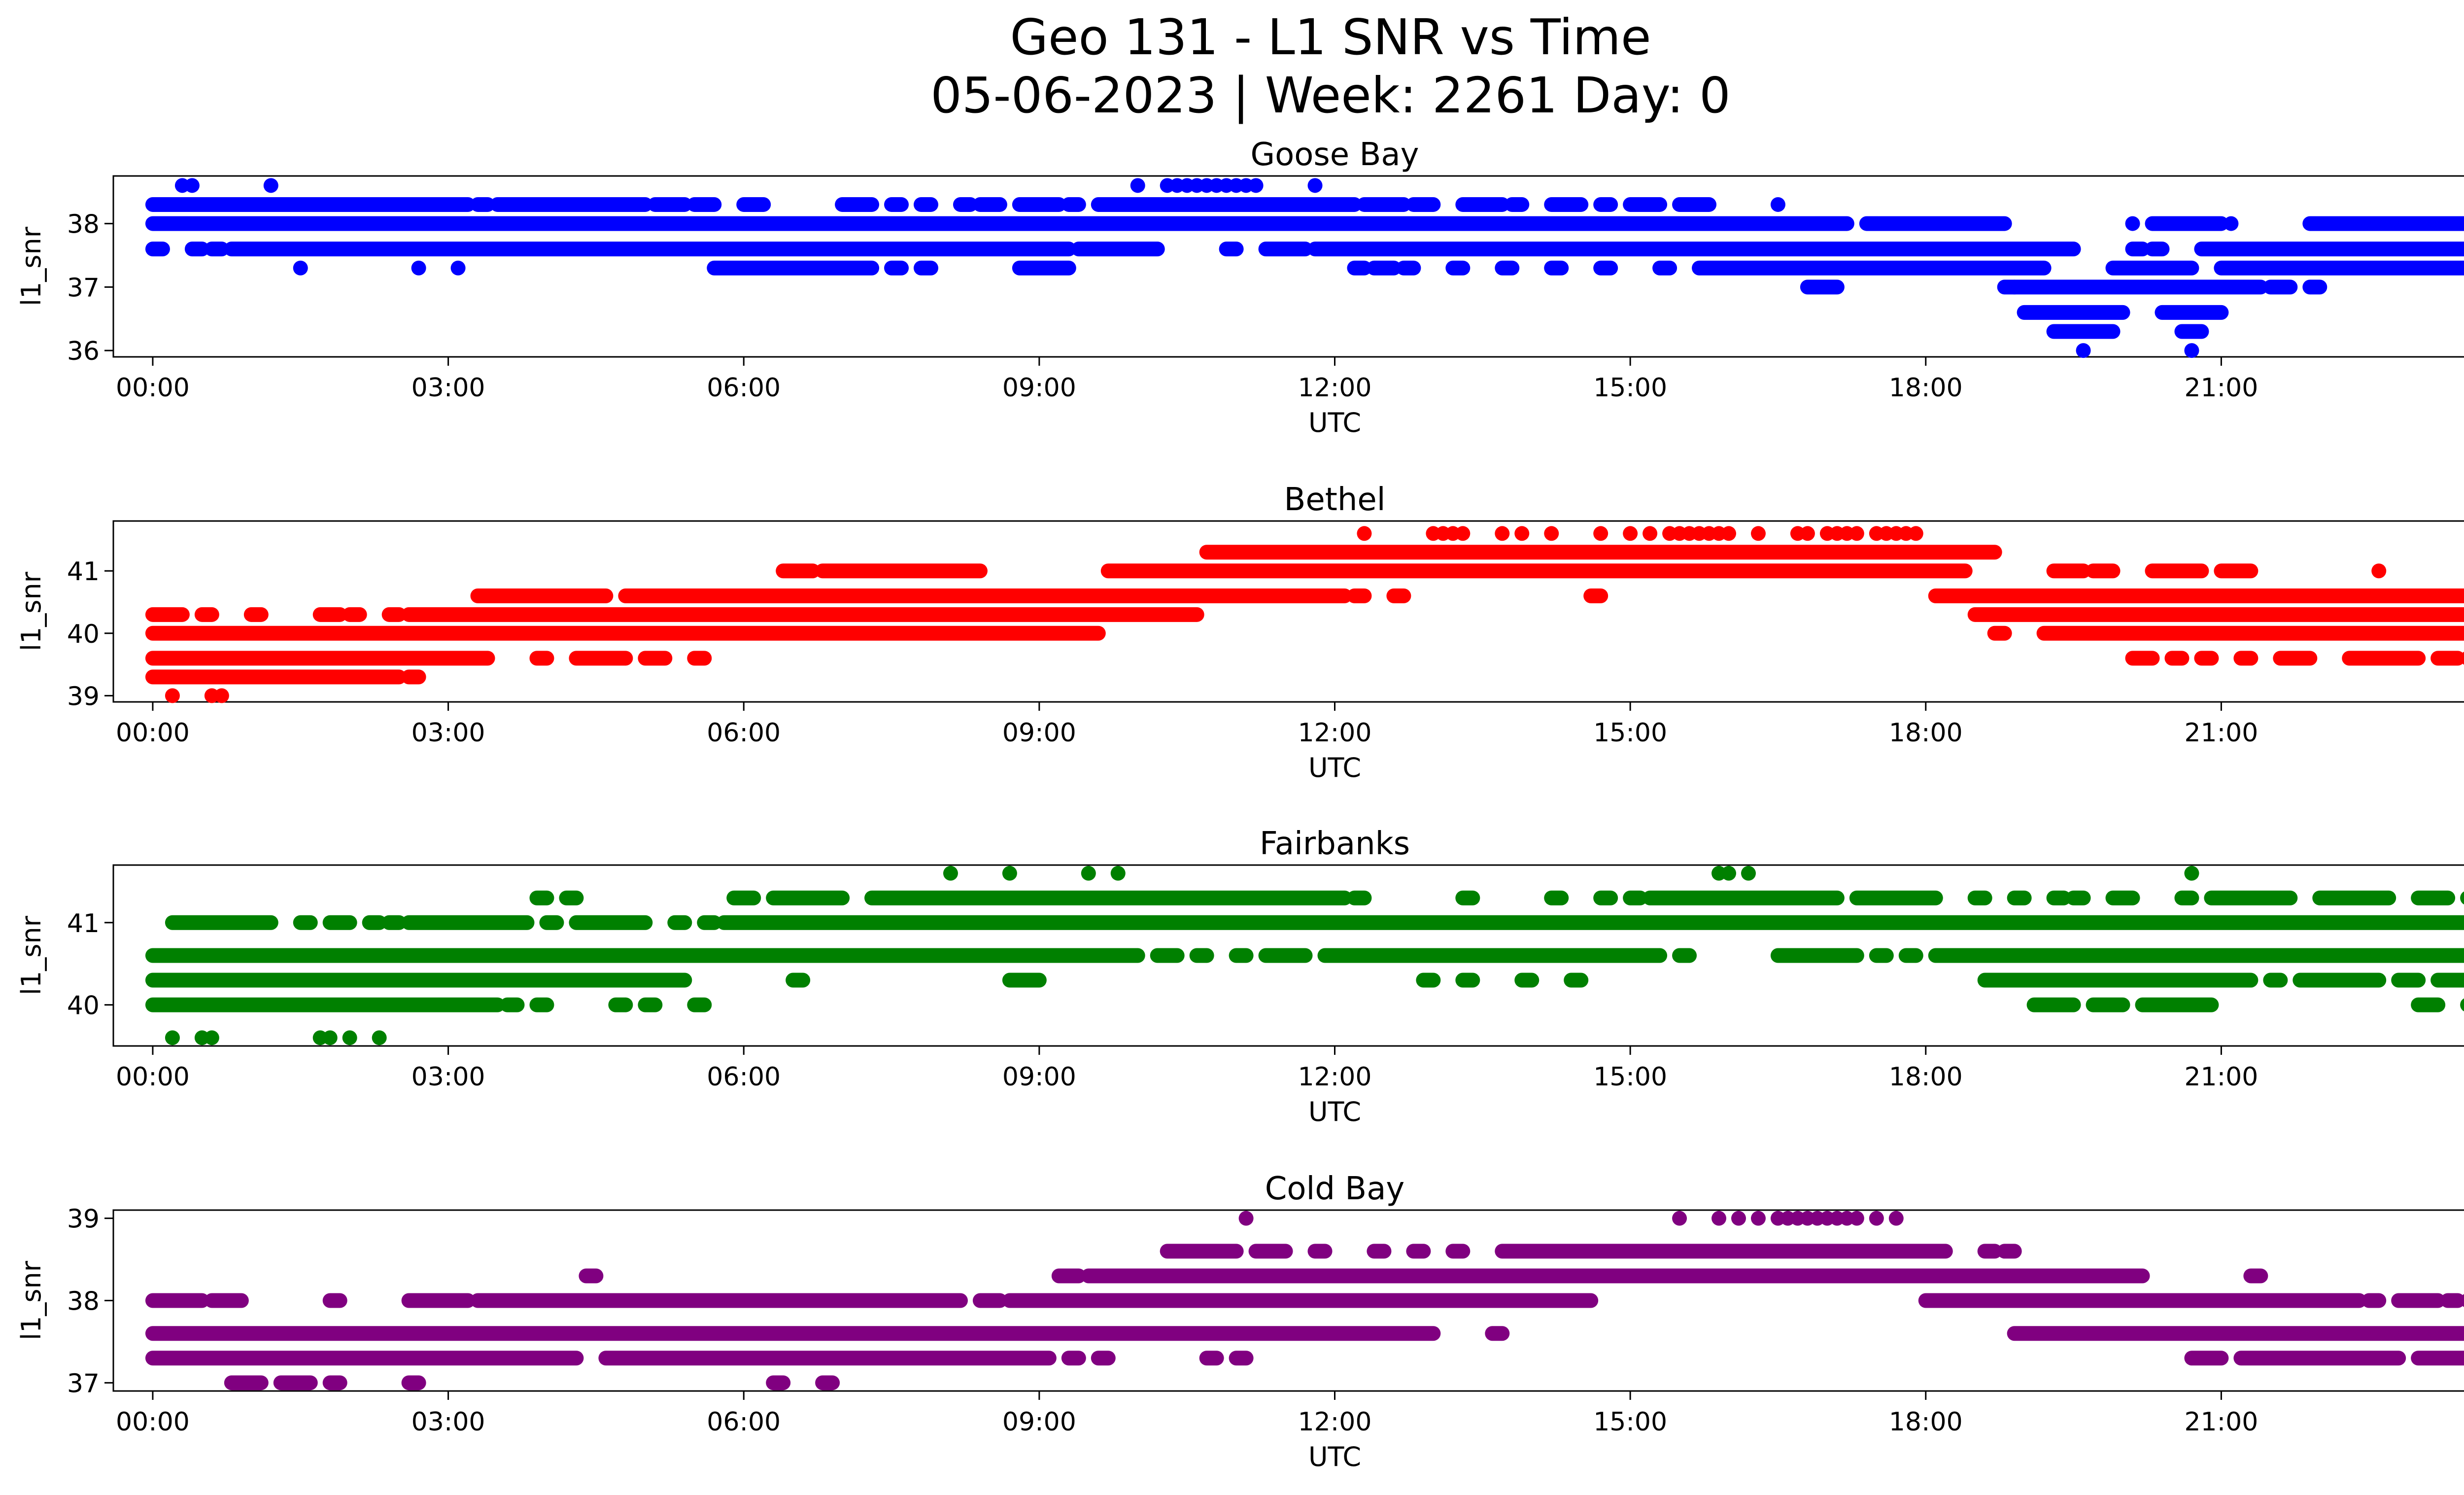 Image resolution: width=2464 pixels, height=1495 pixels. What do you see at coordinates (31, 955) in the screenshot?
I see `fairbanks-y-axis-label: l1_snr` at bounding box center [31, 955].